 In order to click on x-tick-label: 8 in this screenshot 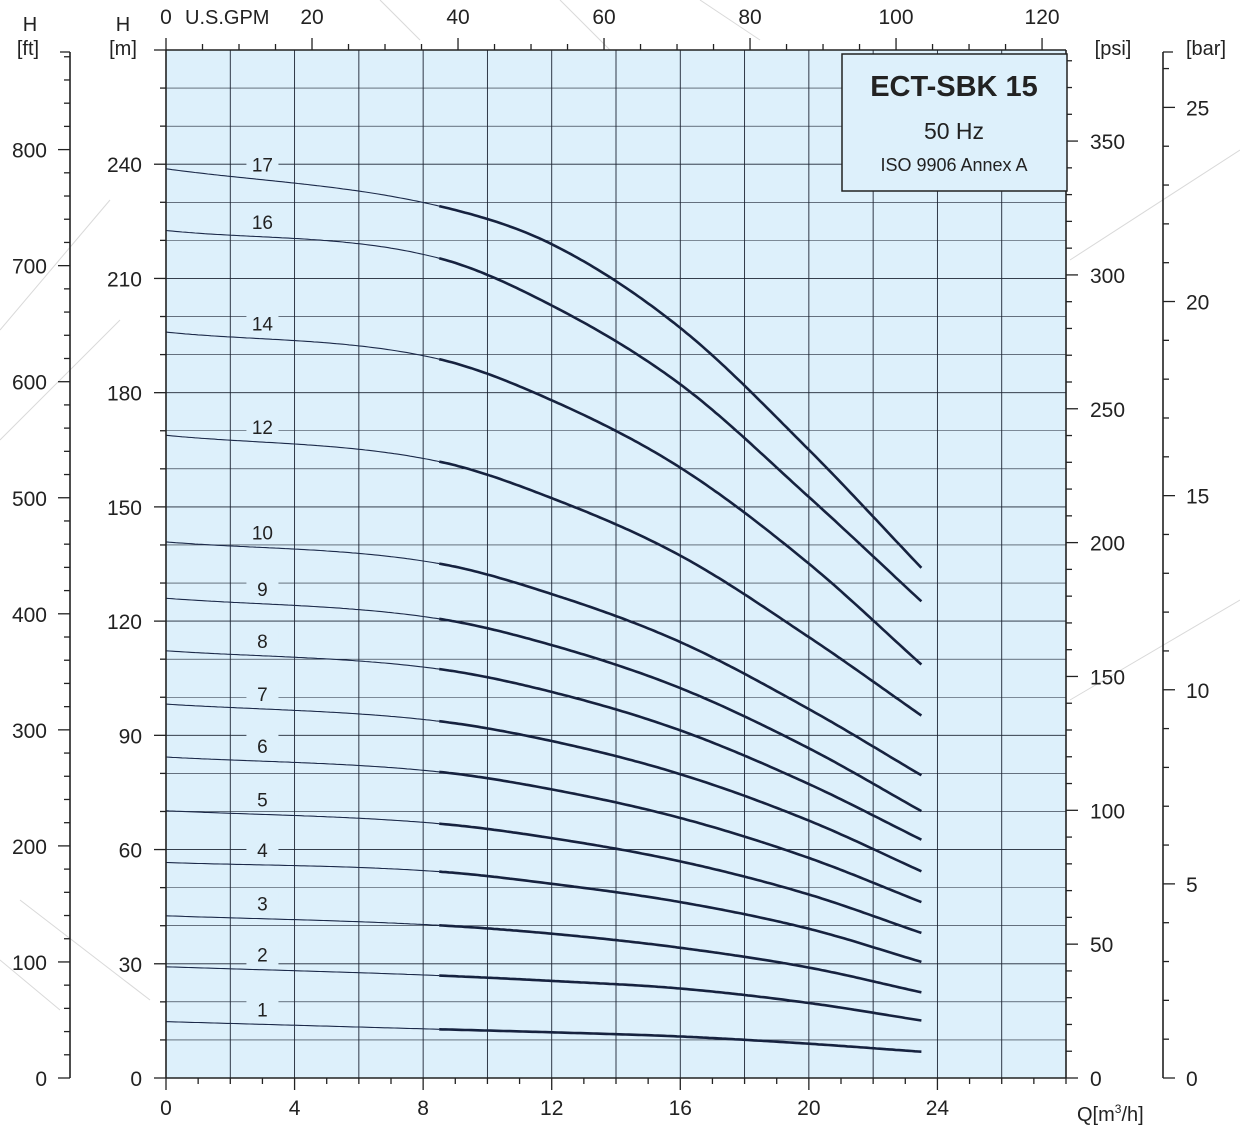, I will do `click(423, 1108)`.